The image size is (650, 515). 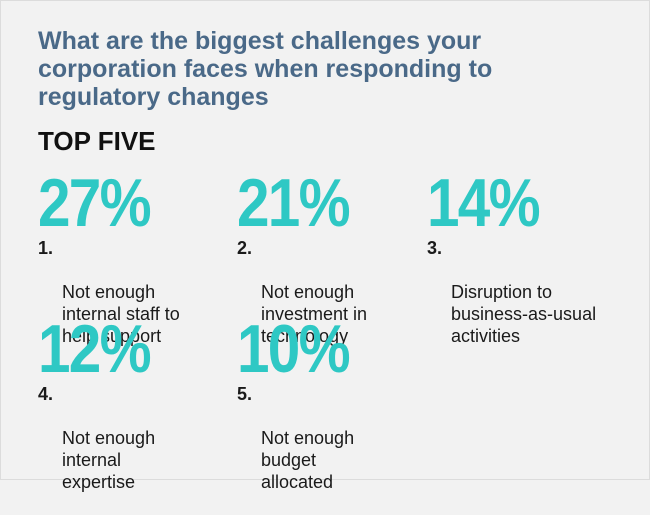 I want to click on stat-label: 5. Not enough budget allocated, so click(x=332, y=449).